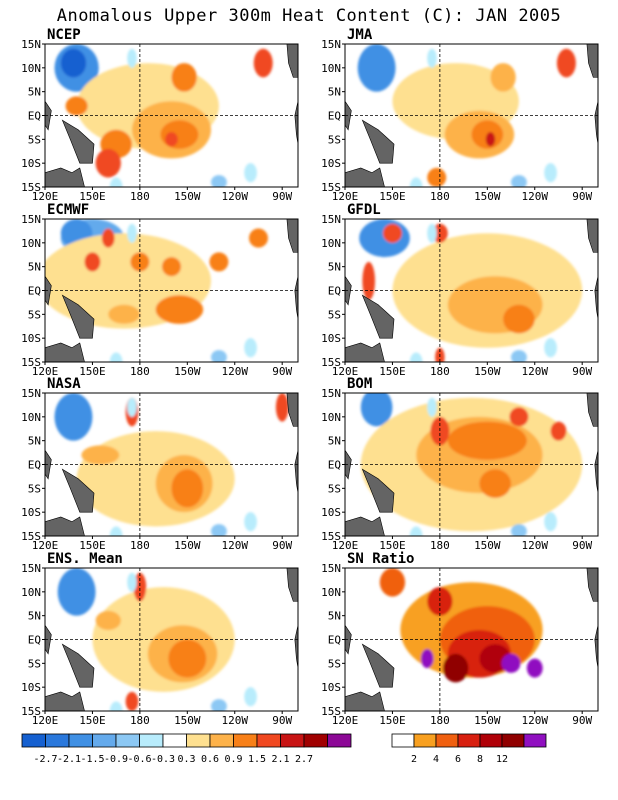  I want to click on colorbar-label: 2.7, so click(304, 759).